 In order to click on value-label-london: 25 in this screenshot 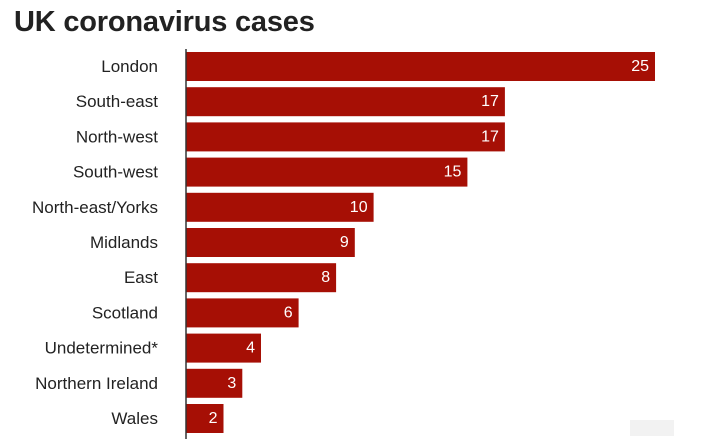, I will do `click(640, 66)`.